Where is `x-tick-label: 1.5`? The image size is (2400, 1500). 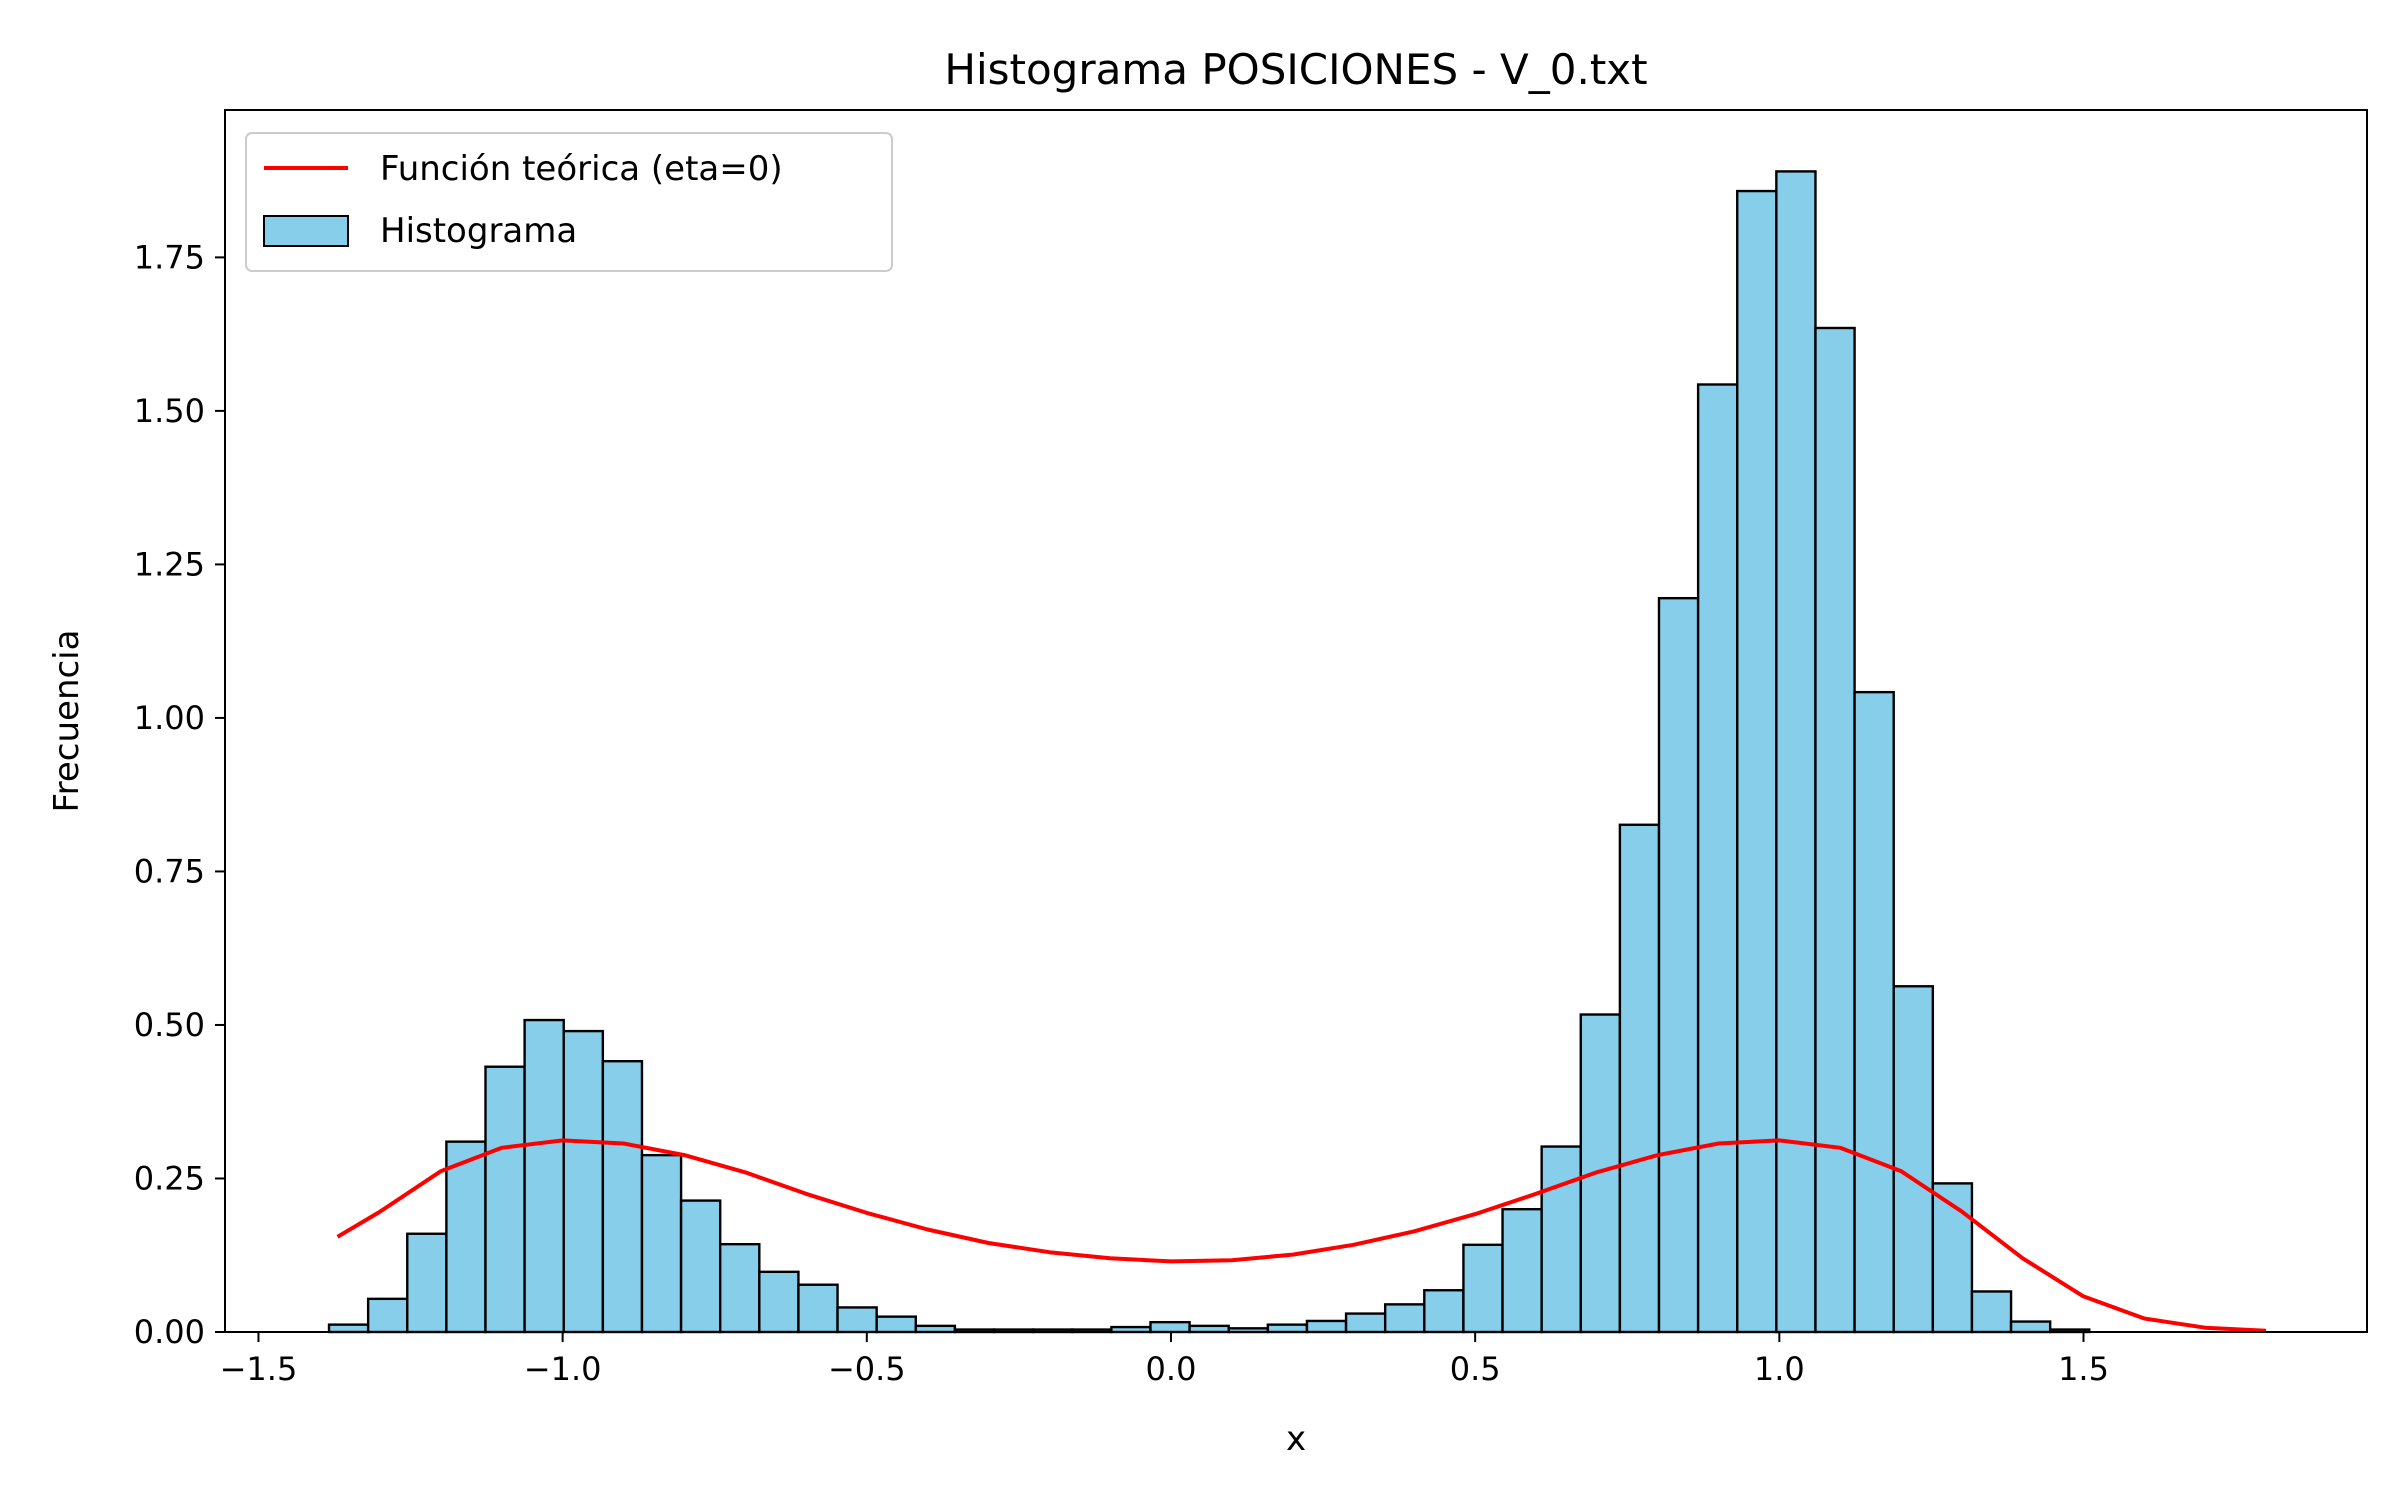
x-tick-label: 1.5 is located at coordinates (2083, 1369).